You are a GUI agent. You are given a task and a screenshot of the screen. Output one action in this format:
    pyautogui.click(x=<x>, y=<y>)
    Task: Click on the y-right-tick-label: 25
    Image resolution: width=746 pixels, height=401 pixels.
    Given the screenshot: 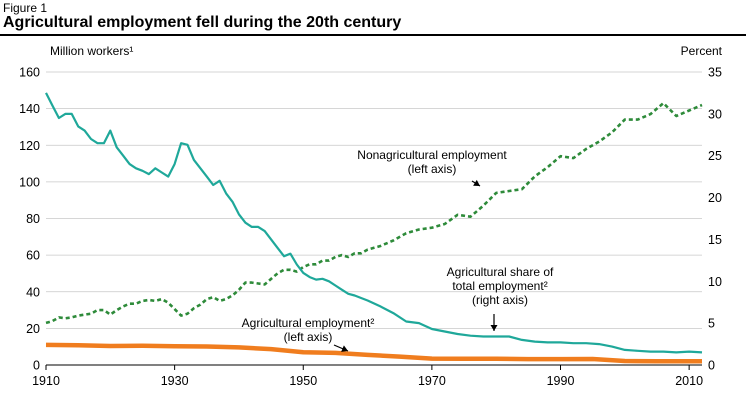 What is the action you would take?
    pyautogui.click(x=715, y=156)
    